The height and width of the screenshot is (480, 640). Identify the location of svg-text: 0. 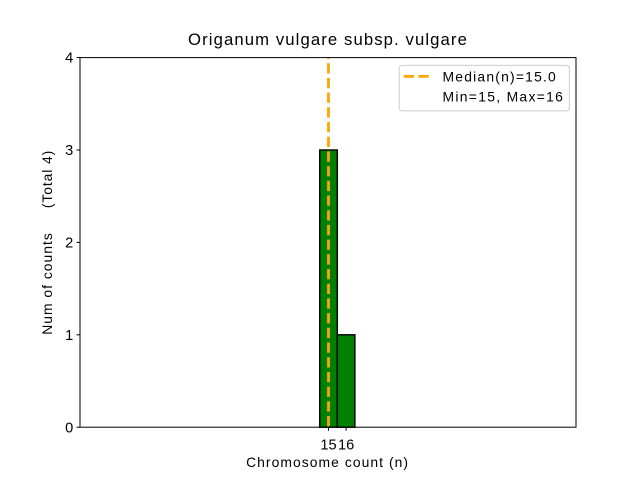
(69, 428).